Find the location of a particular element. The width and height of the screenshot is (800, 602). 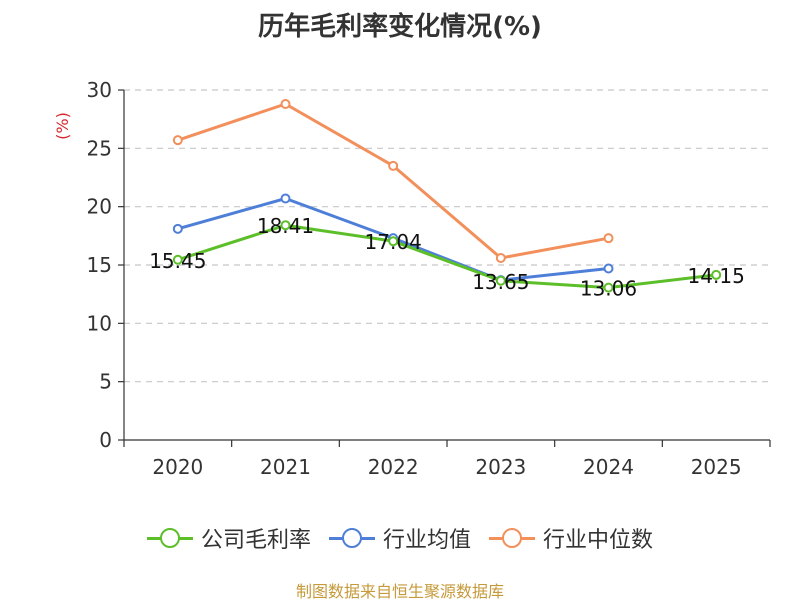

data-label: 17.04 is located at coordinates (393, 242).